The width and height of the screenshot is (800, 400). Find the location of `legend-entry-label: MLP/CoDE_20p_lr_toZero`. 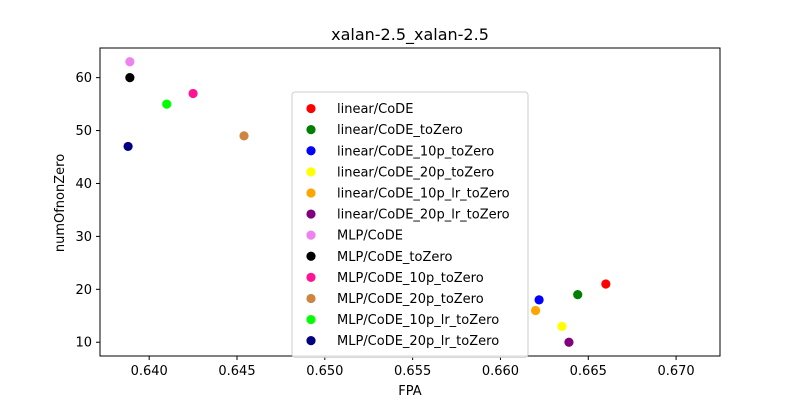

legend-entry-label: MLP/CoDE_20p_lr_toZero is located at coordinates (418, 341).